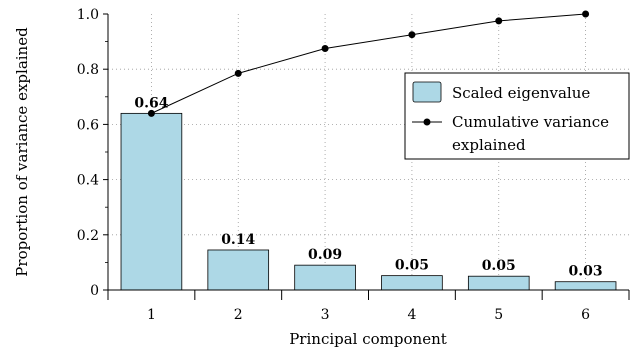  What do you see at coordinates (325, 255) in the screenshot?
I see `bar-value-label: 0.09` at bounding box center [325, 255].